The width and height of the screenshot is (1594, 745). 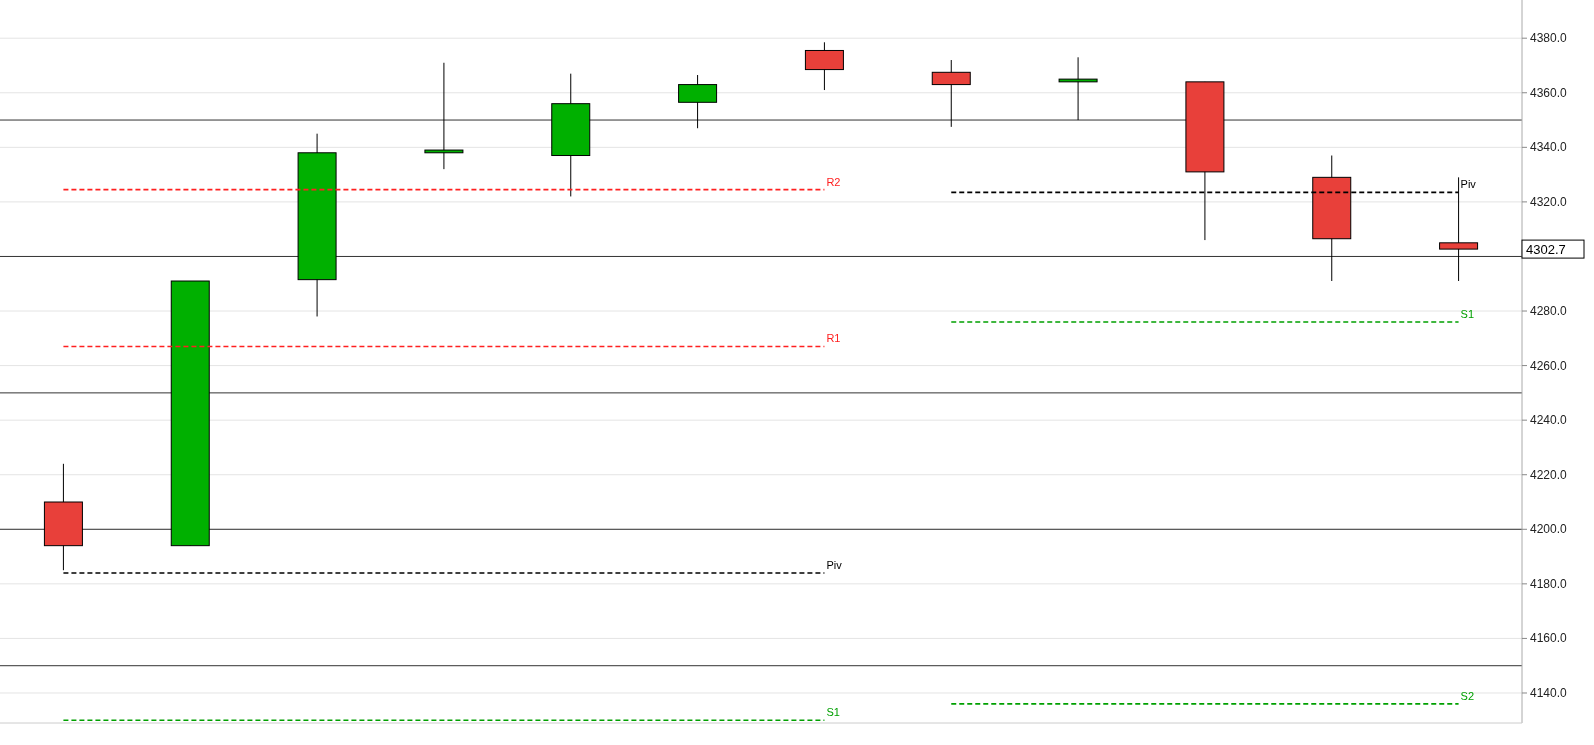 What do you see at coordinates (1549, 365) in the screenshot?
I see `y-tick-label: 4260.0` at bounding box center [1549, 365].